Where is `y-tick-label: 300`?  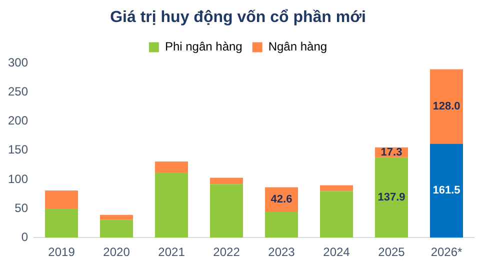
y-tick-label: 300 is located at coordinates (18, 63).